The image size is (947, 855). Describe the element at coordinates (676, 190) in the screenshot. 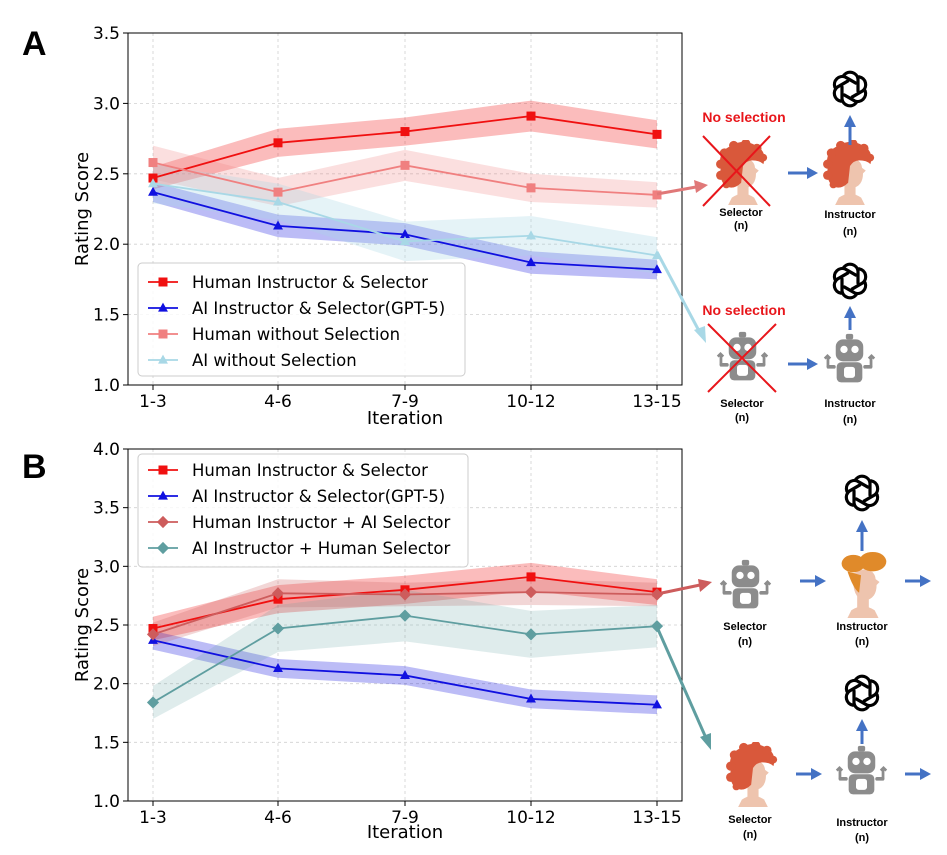

I see `connector-human-no-selection` at that location.